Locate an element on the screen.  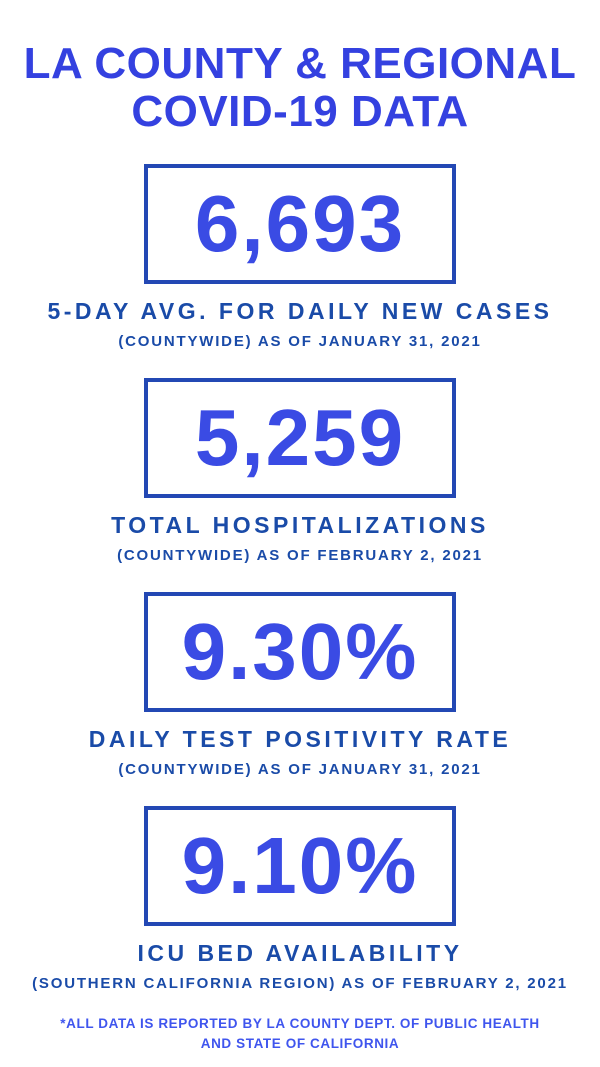
stat-value: 9.30% is located at coordinates (300, 651).